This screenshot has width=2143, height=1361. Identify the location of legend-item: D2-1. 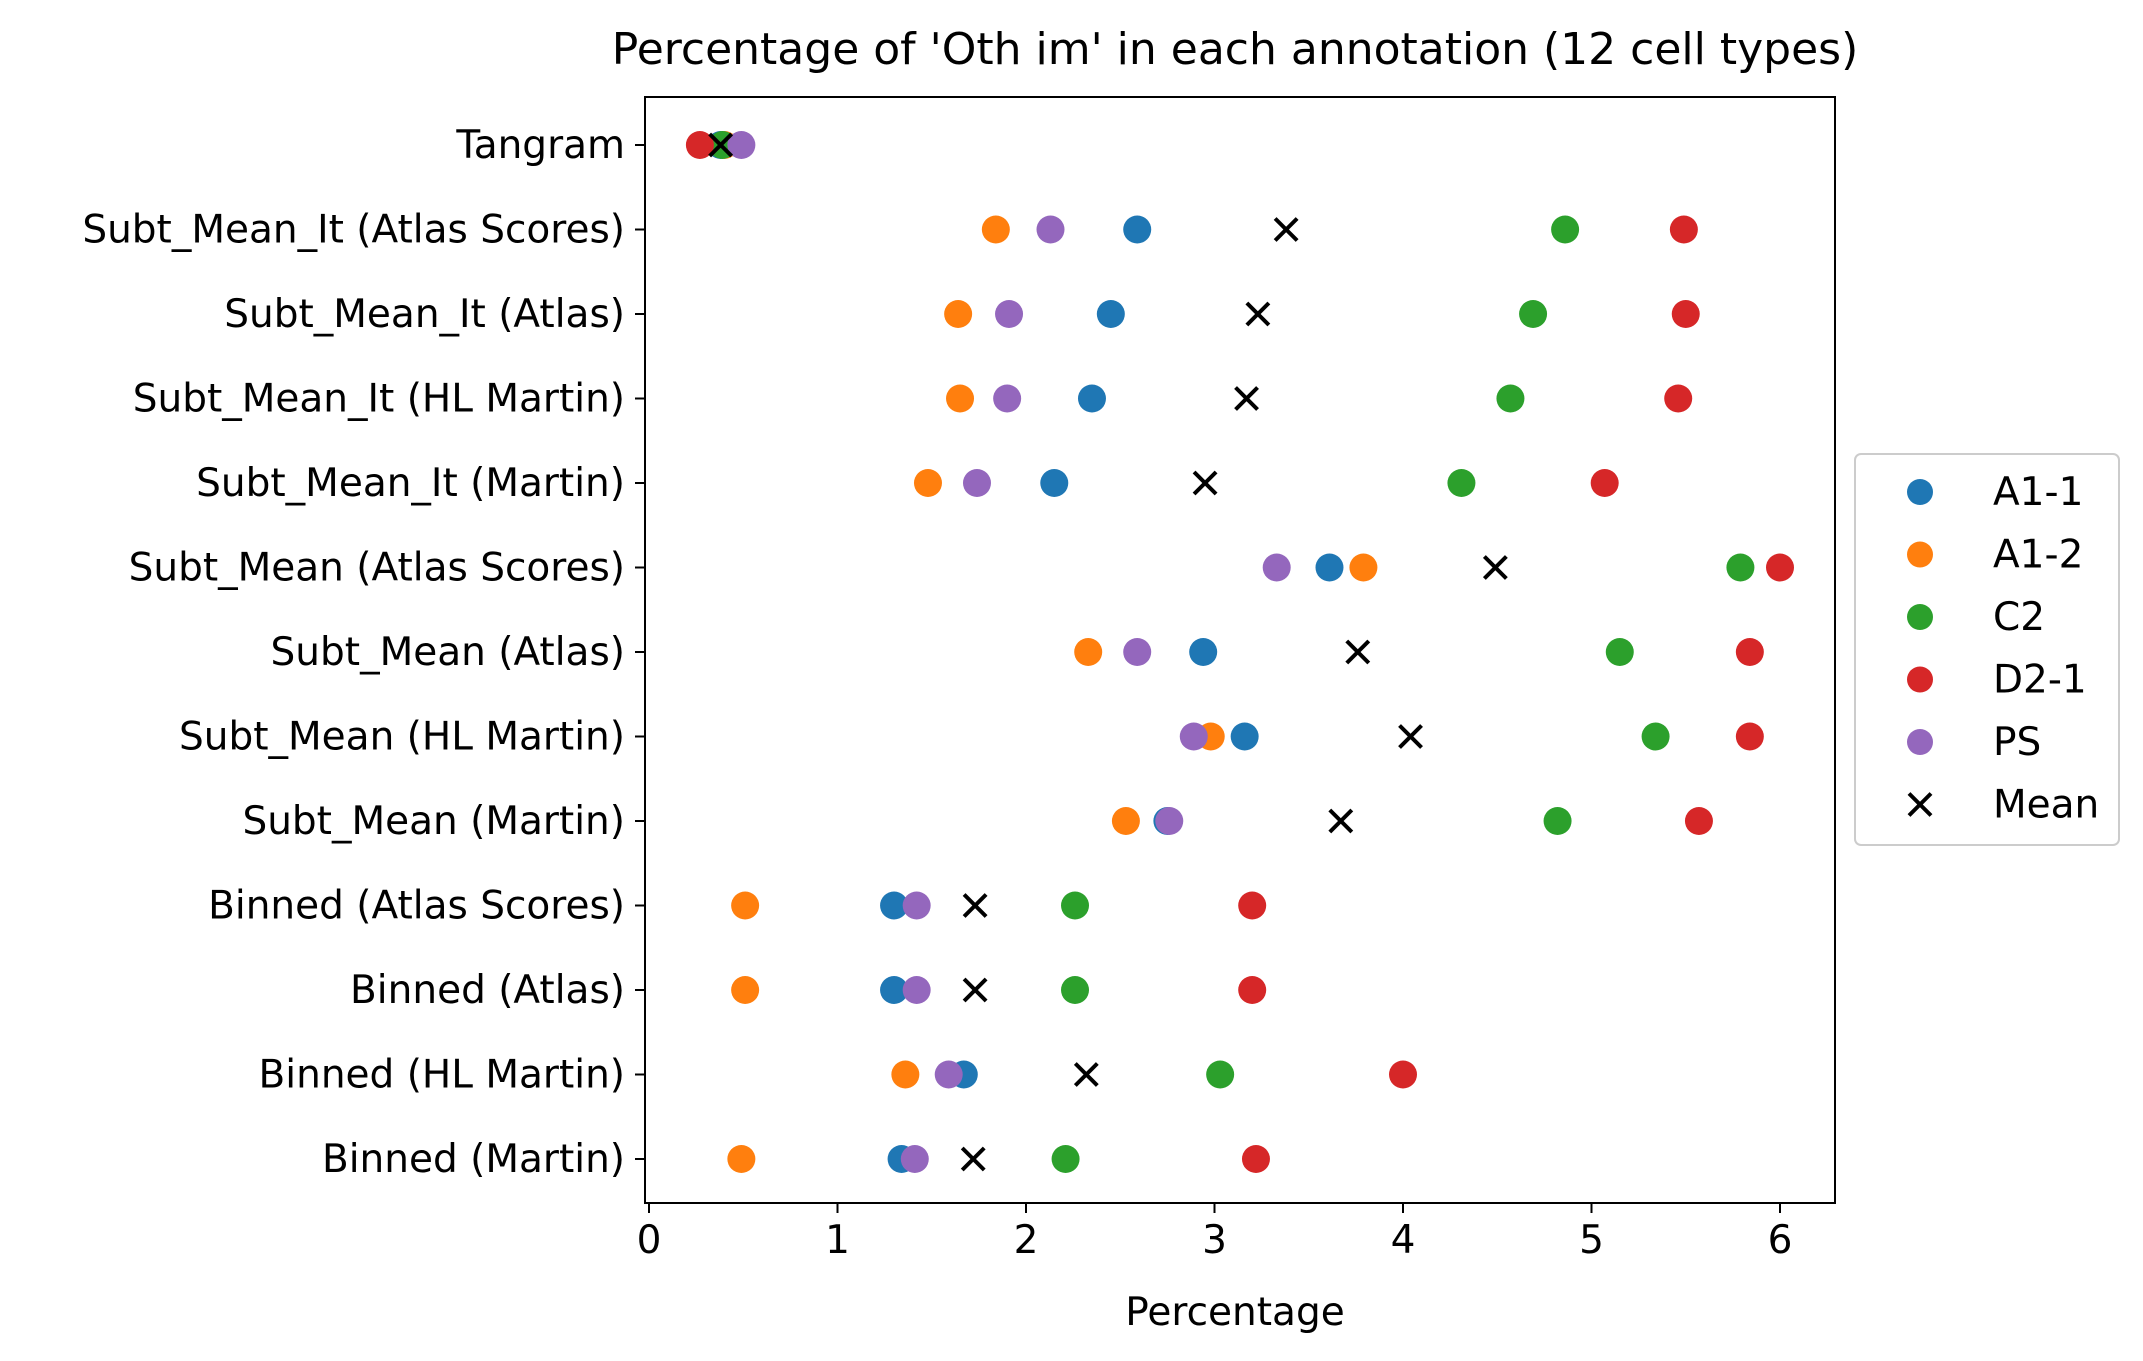
(1997, 680).